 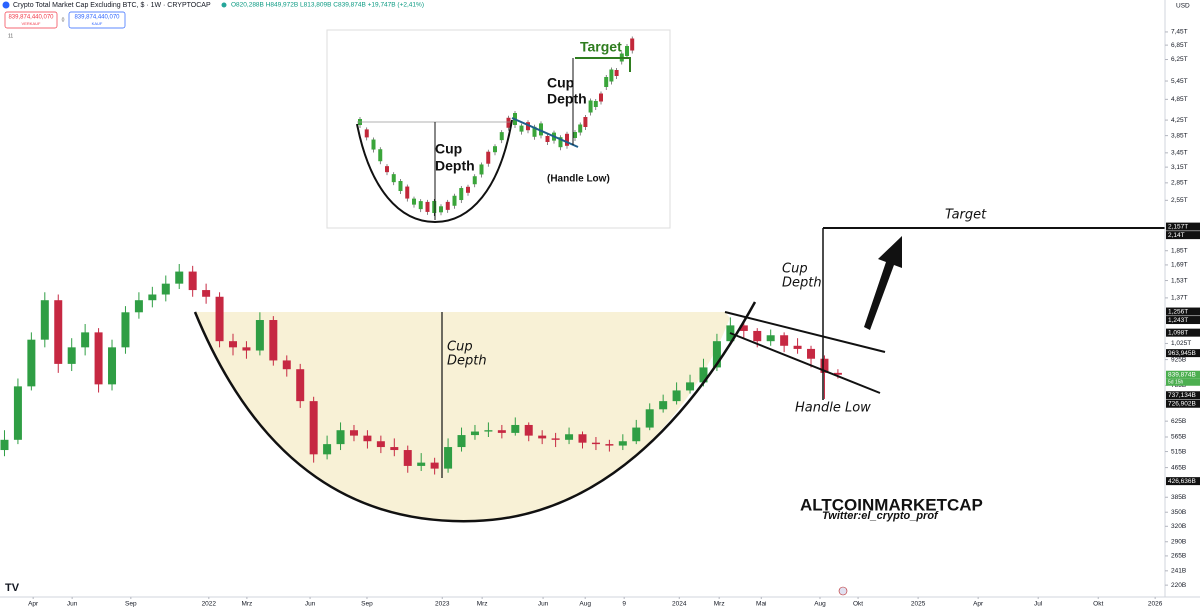 What do you see at coordinates (310, 604) in the screenshot?
I see `x-tick-label: Jun` at bounding box center [310, 604].